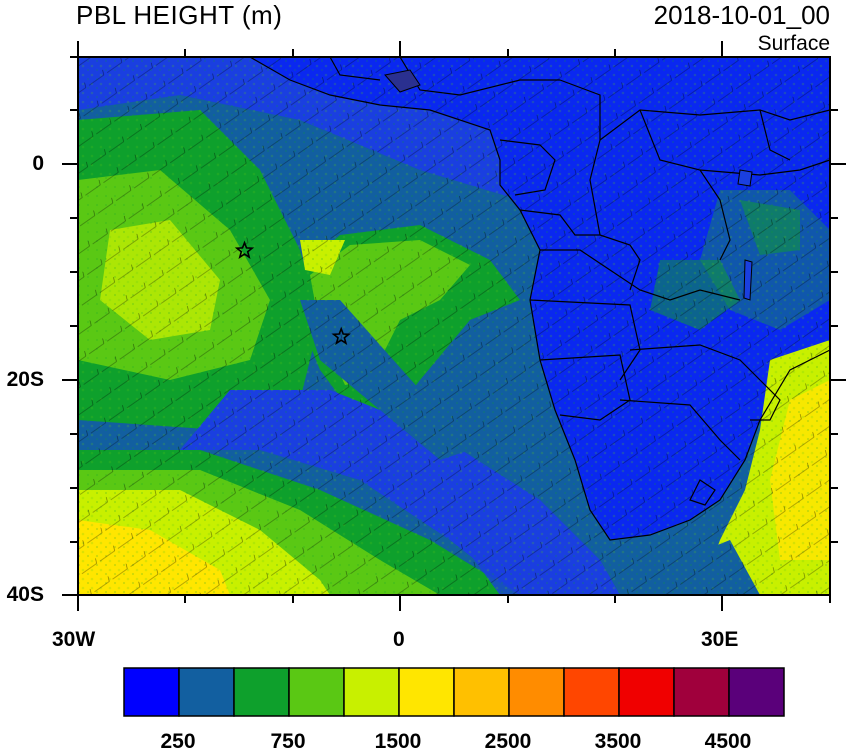 This screenshot has width=850, height=754. Describe the element at coordinates (292, 292) in the screenshot. I see `markers-layer` at that location.